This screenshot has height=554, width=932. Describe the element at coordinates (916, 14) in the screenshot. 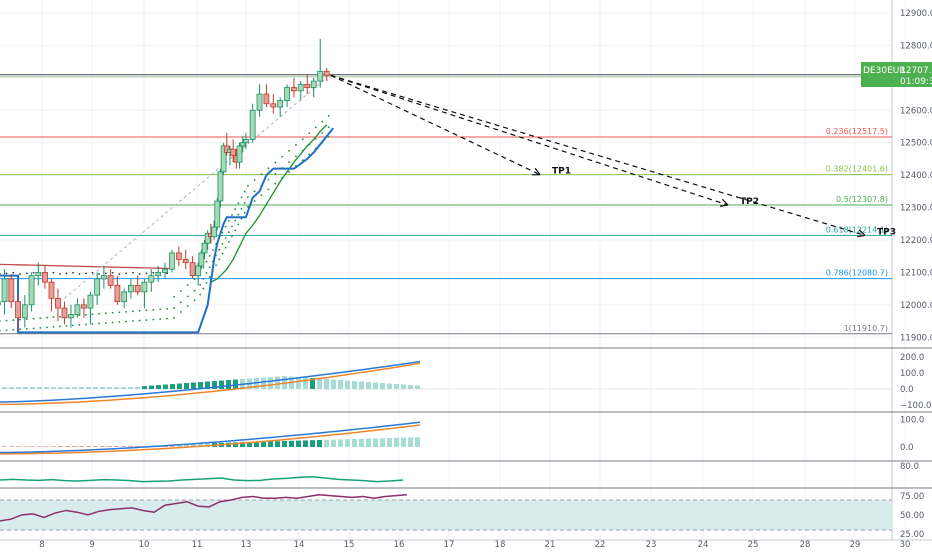

I see `price-tick-label: 12900.0` at that location.